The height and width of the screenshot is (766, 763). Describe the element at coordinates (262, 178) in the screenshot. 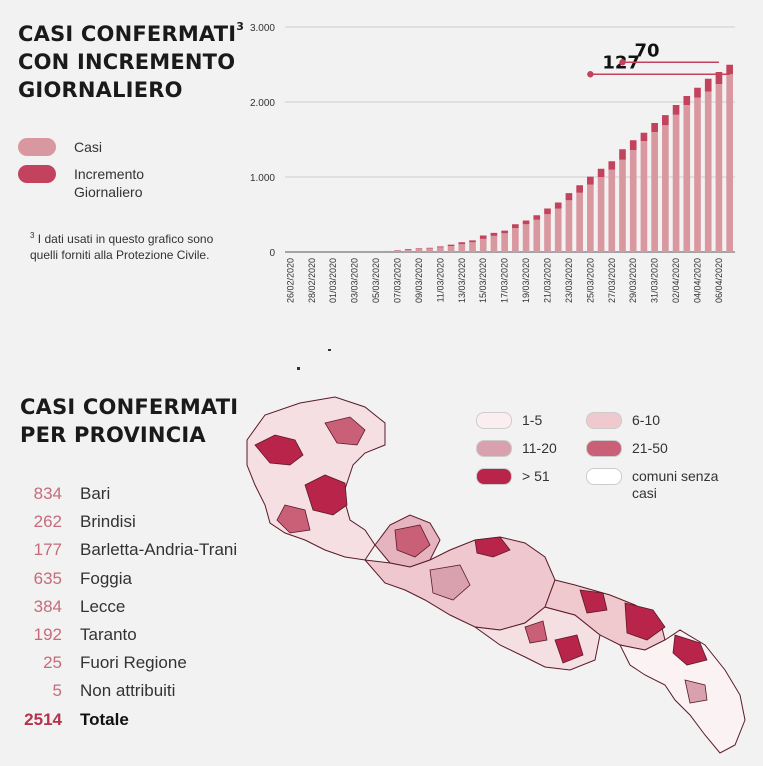

I see `y-tick-label: 1.000` at that location.